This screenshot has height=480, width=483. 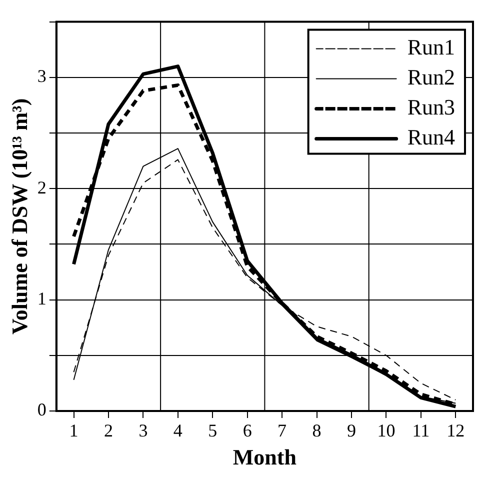 What do you see at coordinates (143, 430) in the screenshot?
I see `x-tick-label: 3` at bounding box center [143, 430].